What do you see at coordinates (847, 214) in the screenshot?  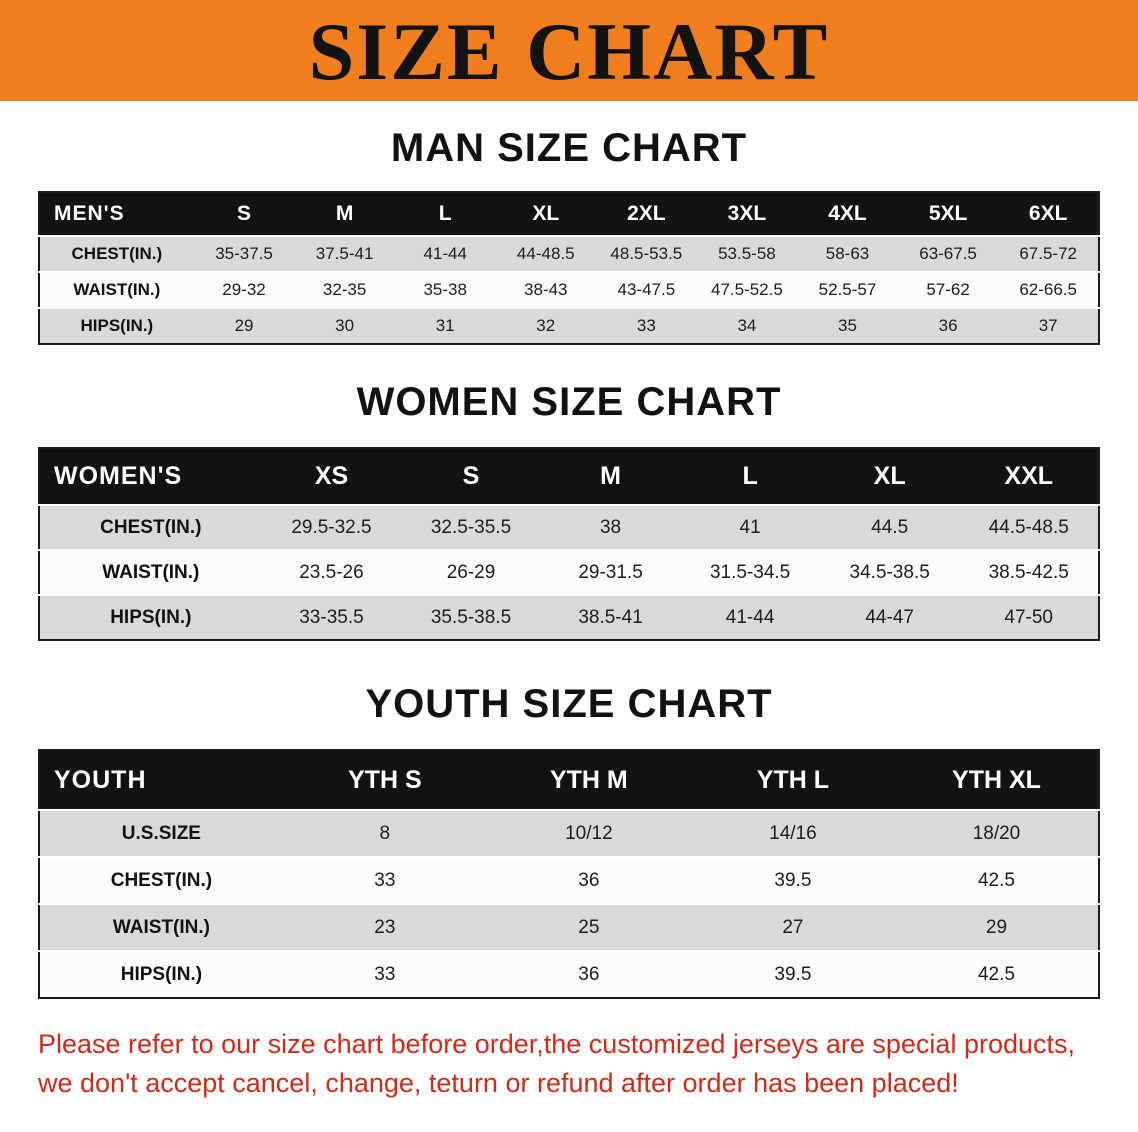 I see `men-size-header: 4XL` at bounding box center [847, 214].